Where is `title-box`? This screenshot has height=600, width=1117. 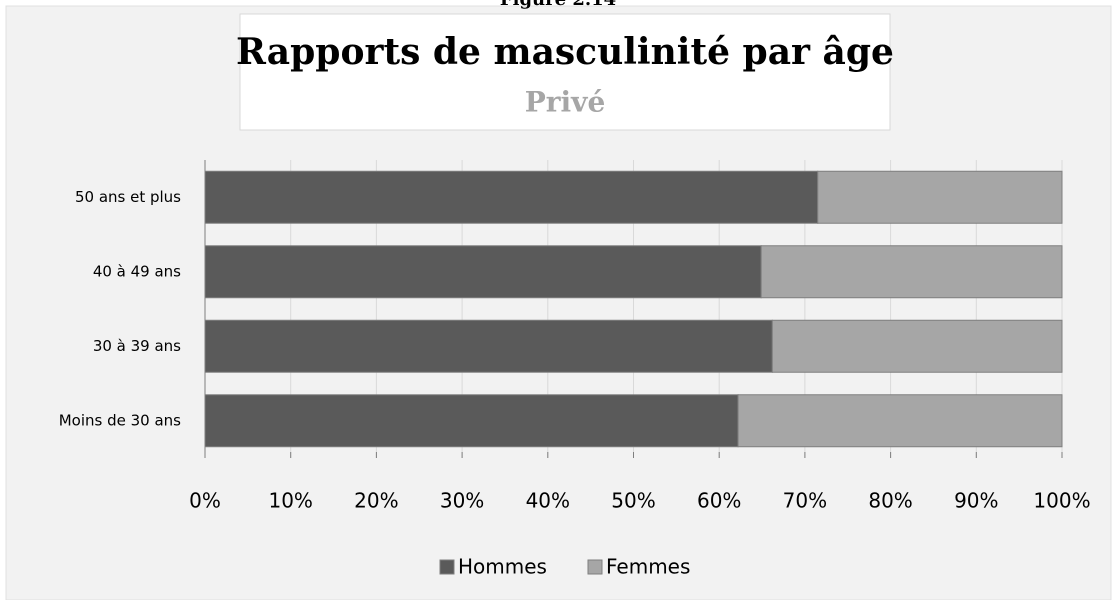 title-box is located at coordinates (565, 72).